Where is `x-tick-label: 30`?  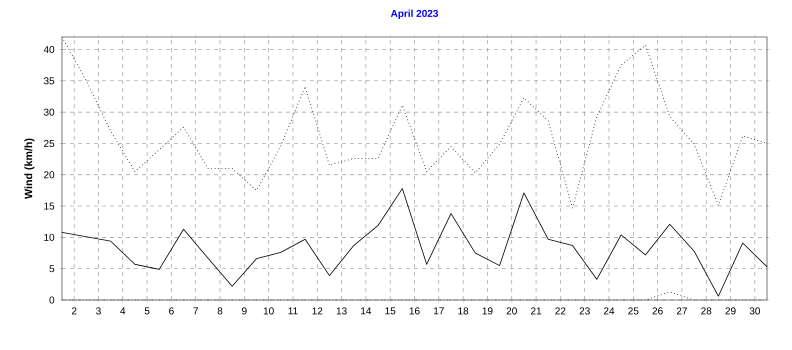 x-tick-label: 30 is located at coordinates (755, 310).